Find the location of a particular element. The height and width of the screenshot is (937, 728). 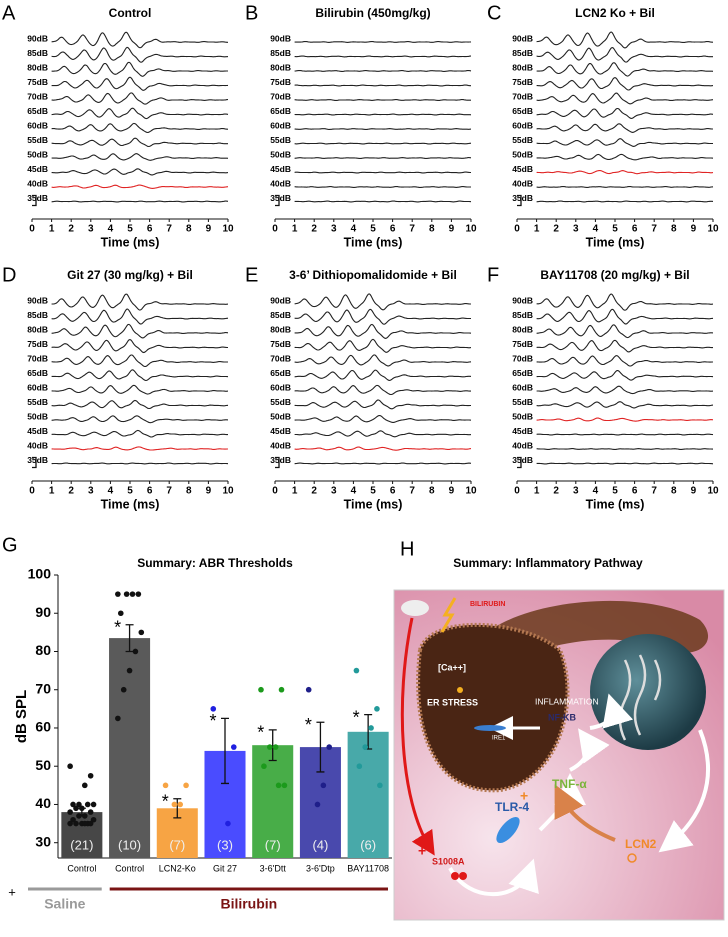

bar is located at coordinates (273, 801).